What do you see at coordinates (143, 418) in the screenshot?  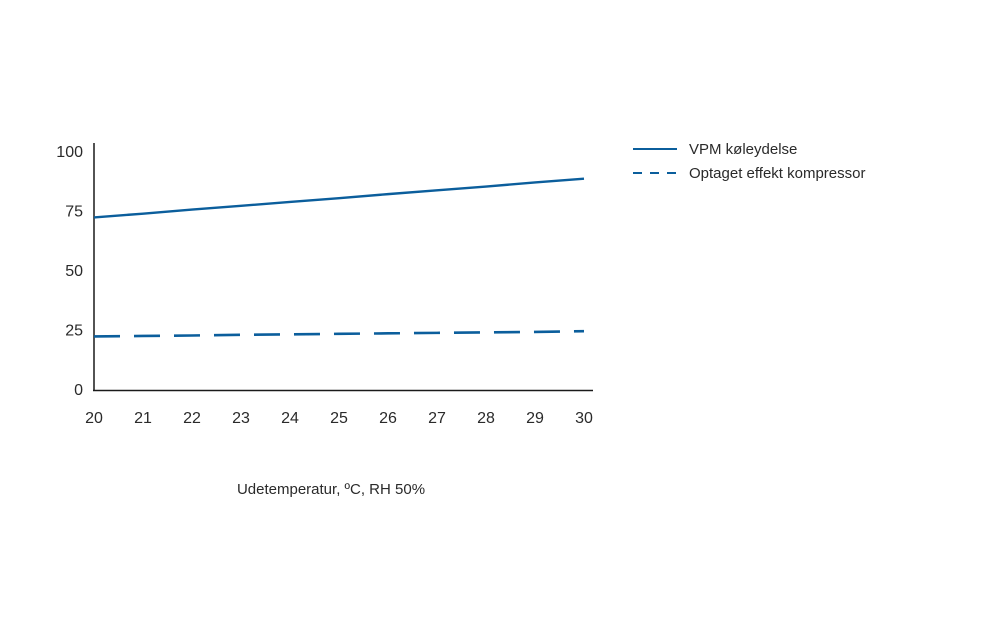 I see `x-tick-label: 21` at bounding box center [143, 418].